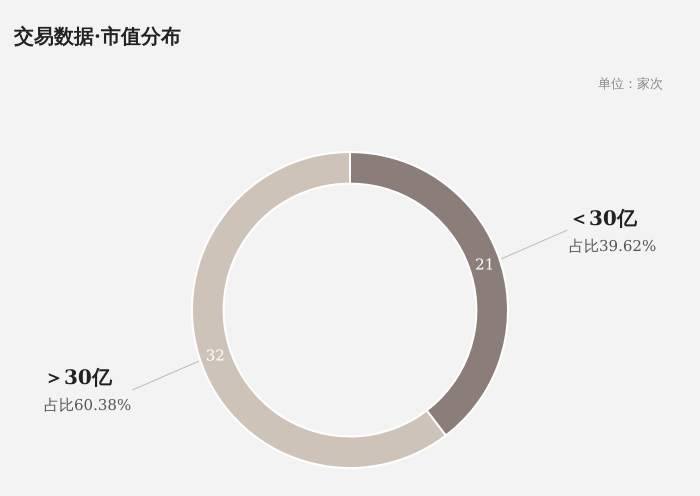  Describe the element at coordinates (612, 246) in the screenshot. I see `text: 占比39.62%` at that location.